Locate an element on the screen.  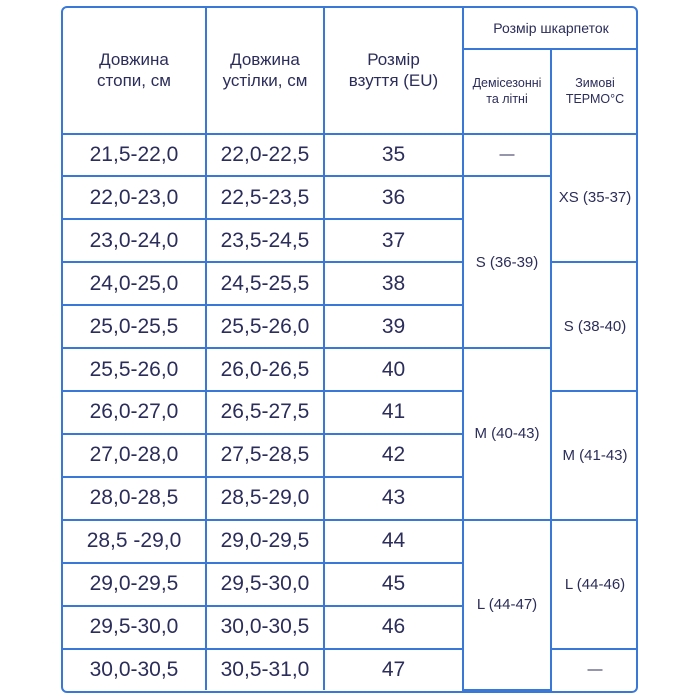
insole-length-cell: 29,0-29,5 is located at coordinates (265, 541).